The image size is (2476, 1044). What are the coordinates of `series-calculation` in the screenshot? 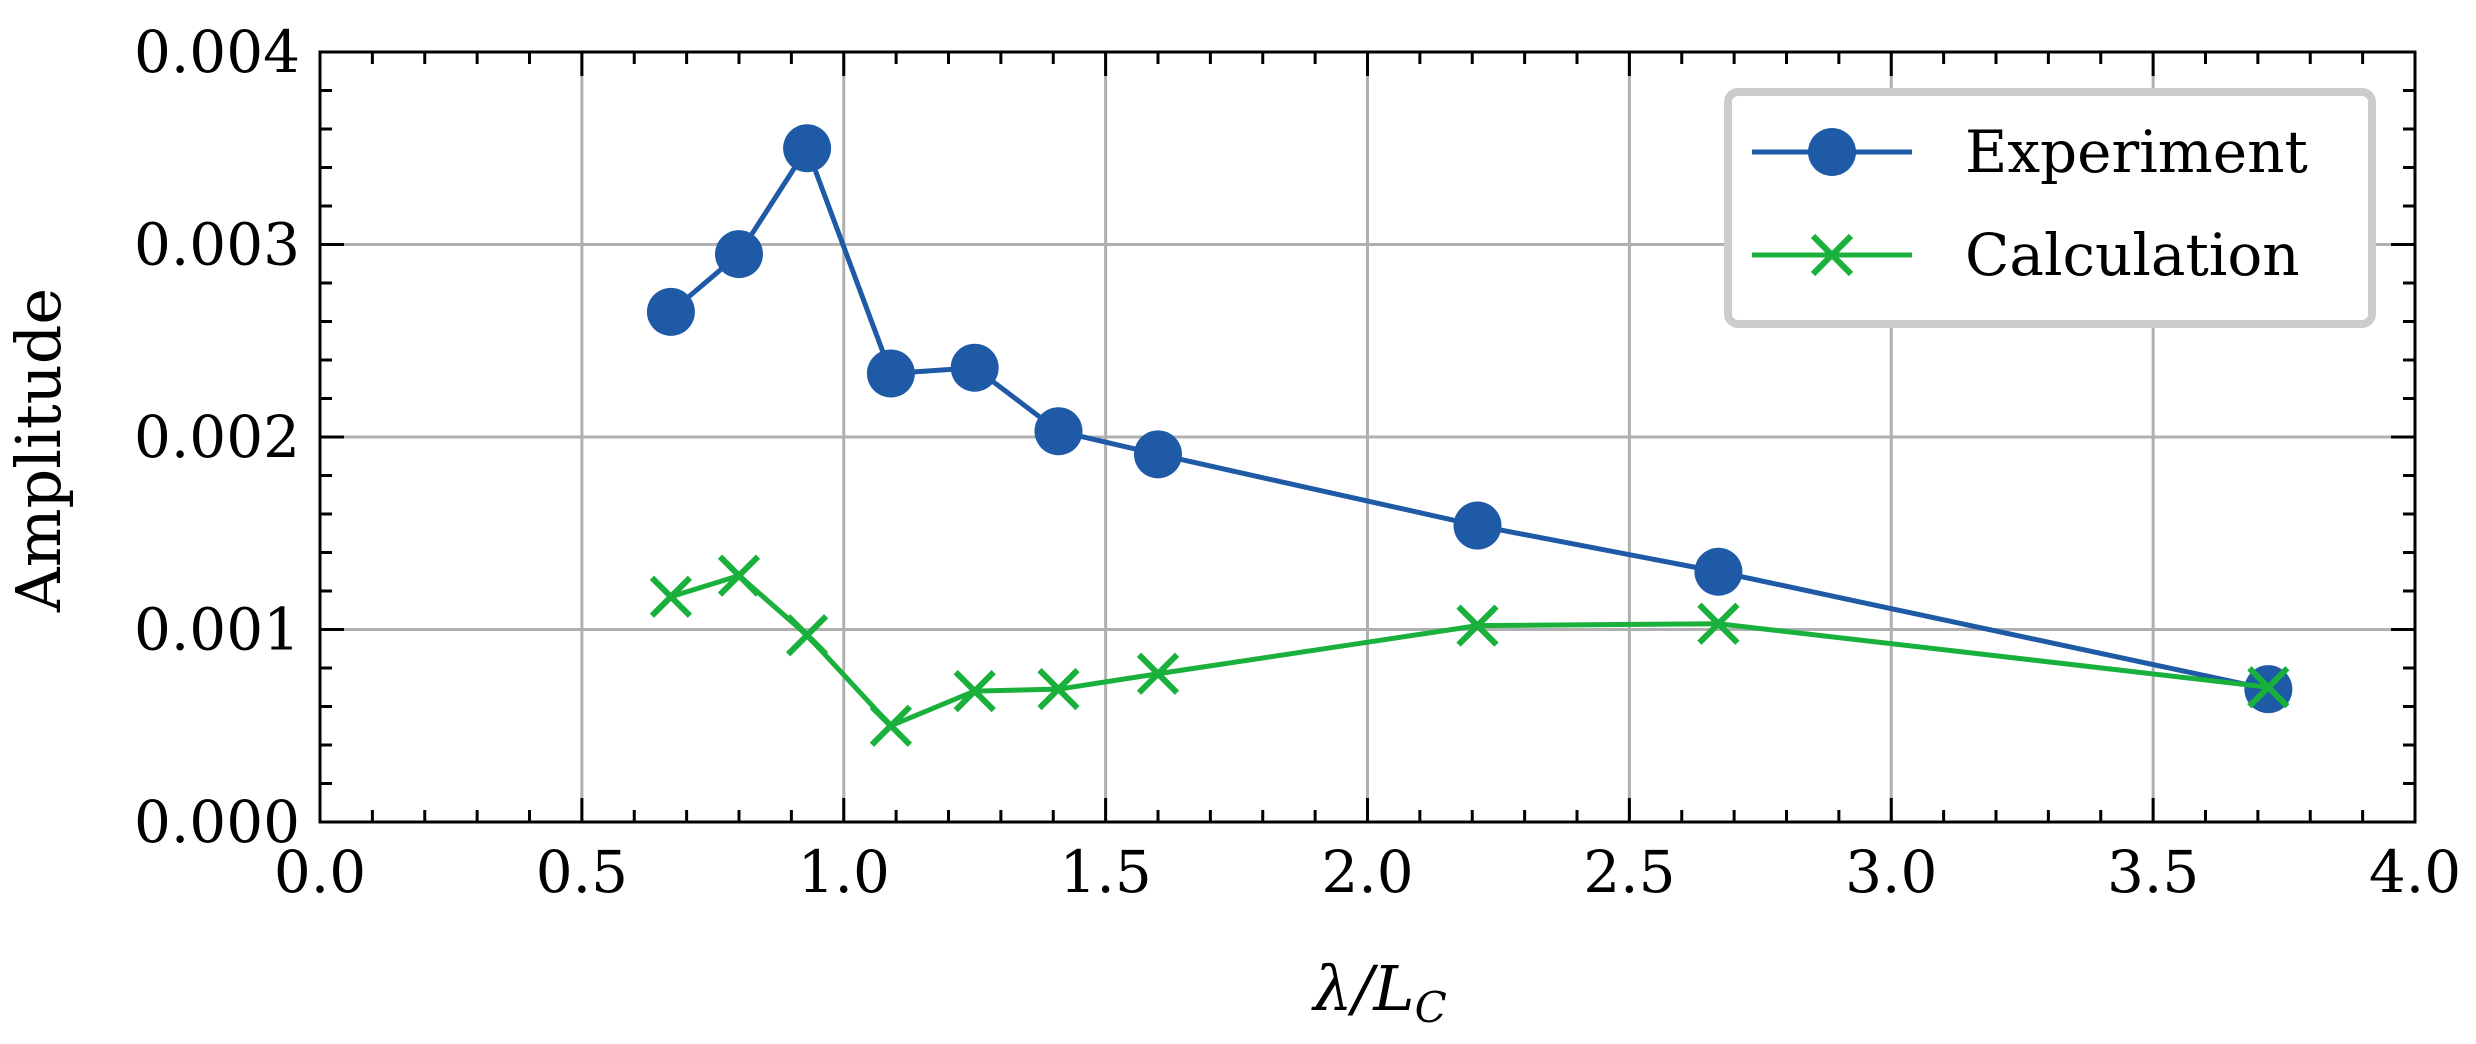 It's located at (1469, 650).